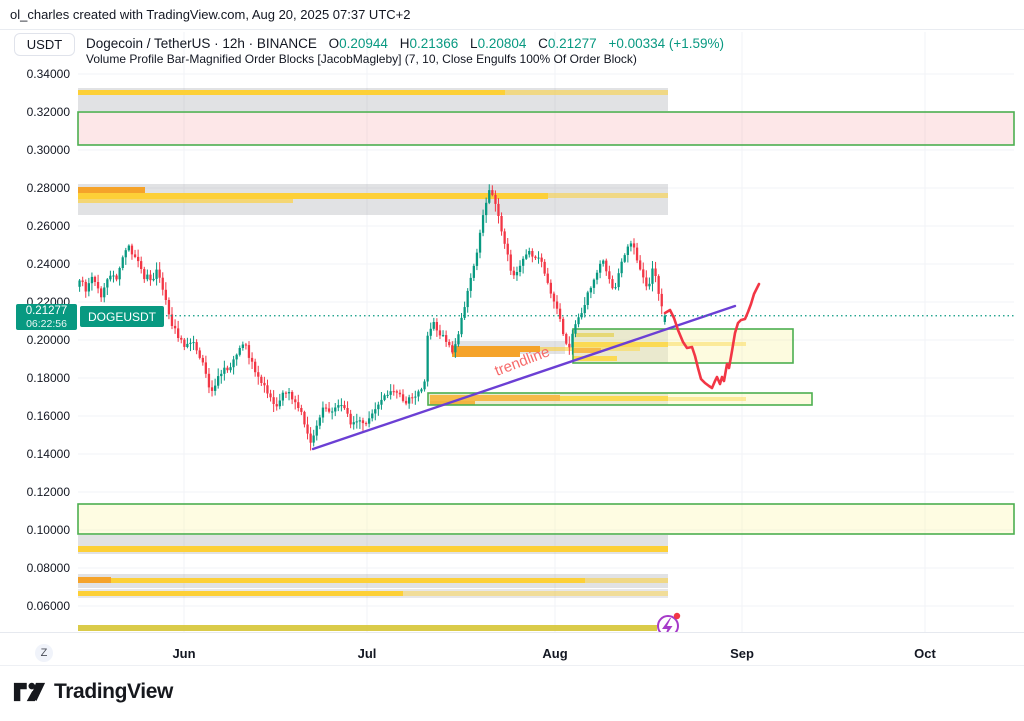 This screenshot has height=721, width=1024. I want to click on month-tick-label: Oct, so click(925, 653).